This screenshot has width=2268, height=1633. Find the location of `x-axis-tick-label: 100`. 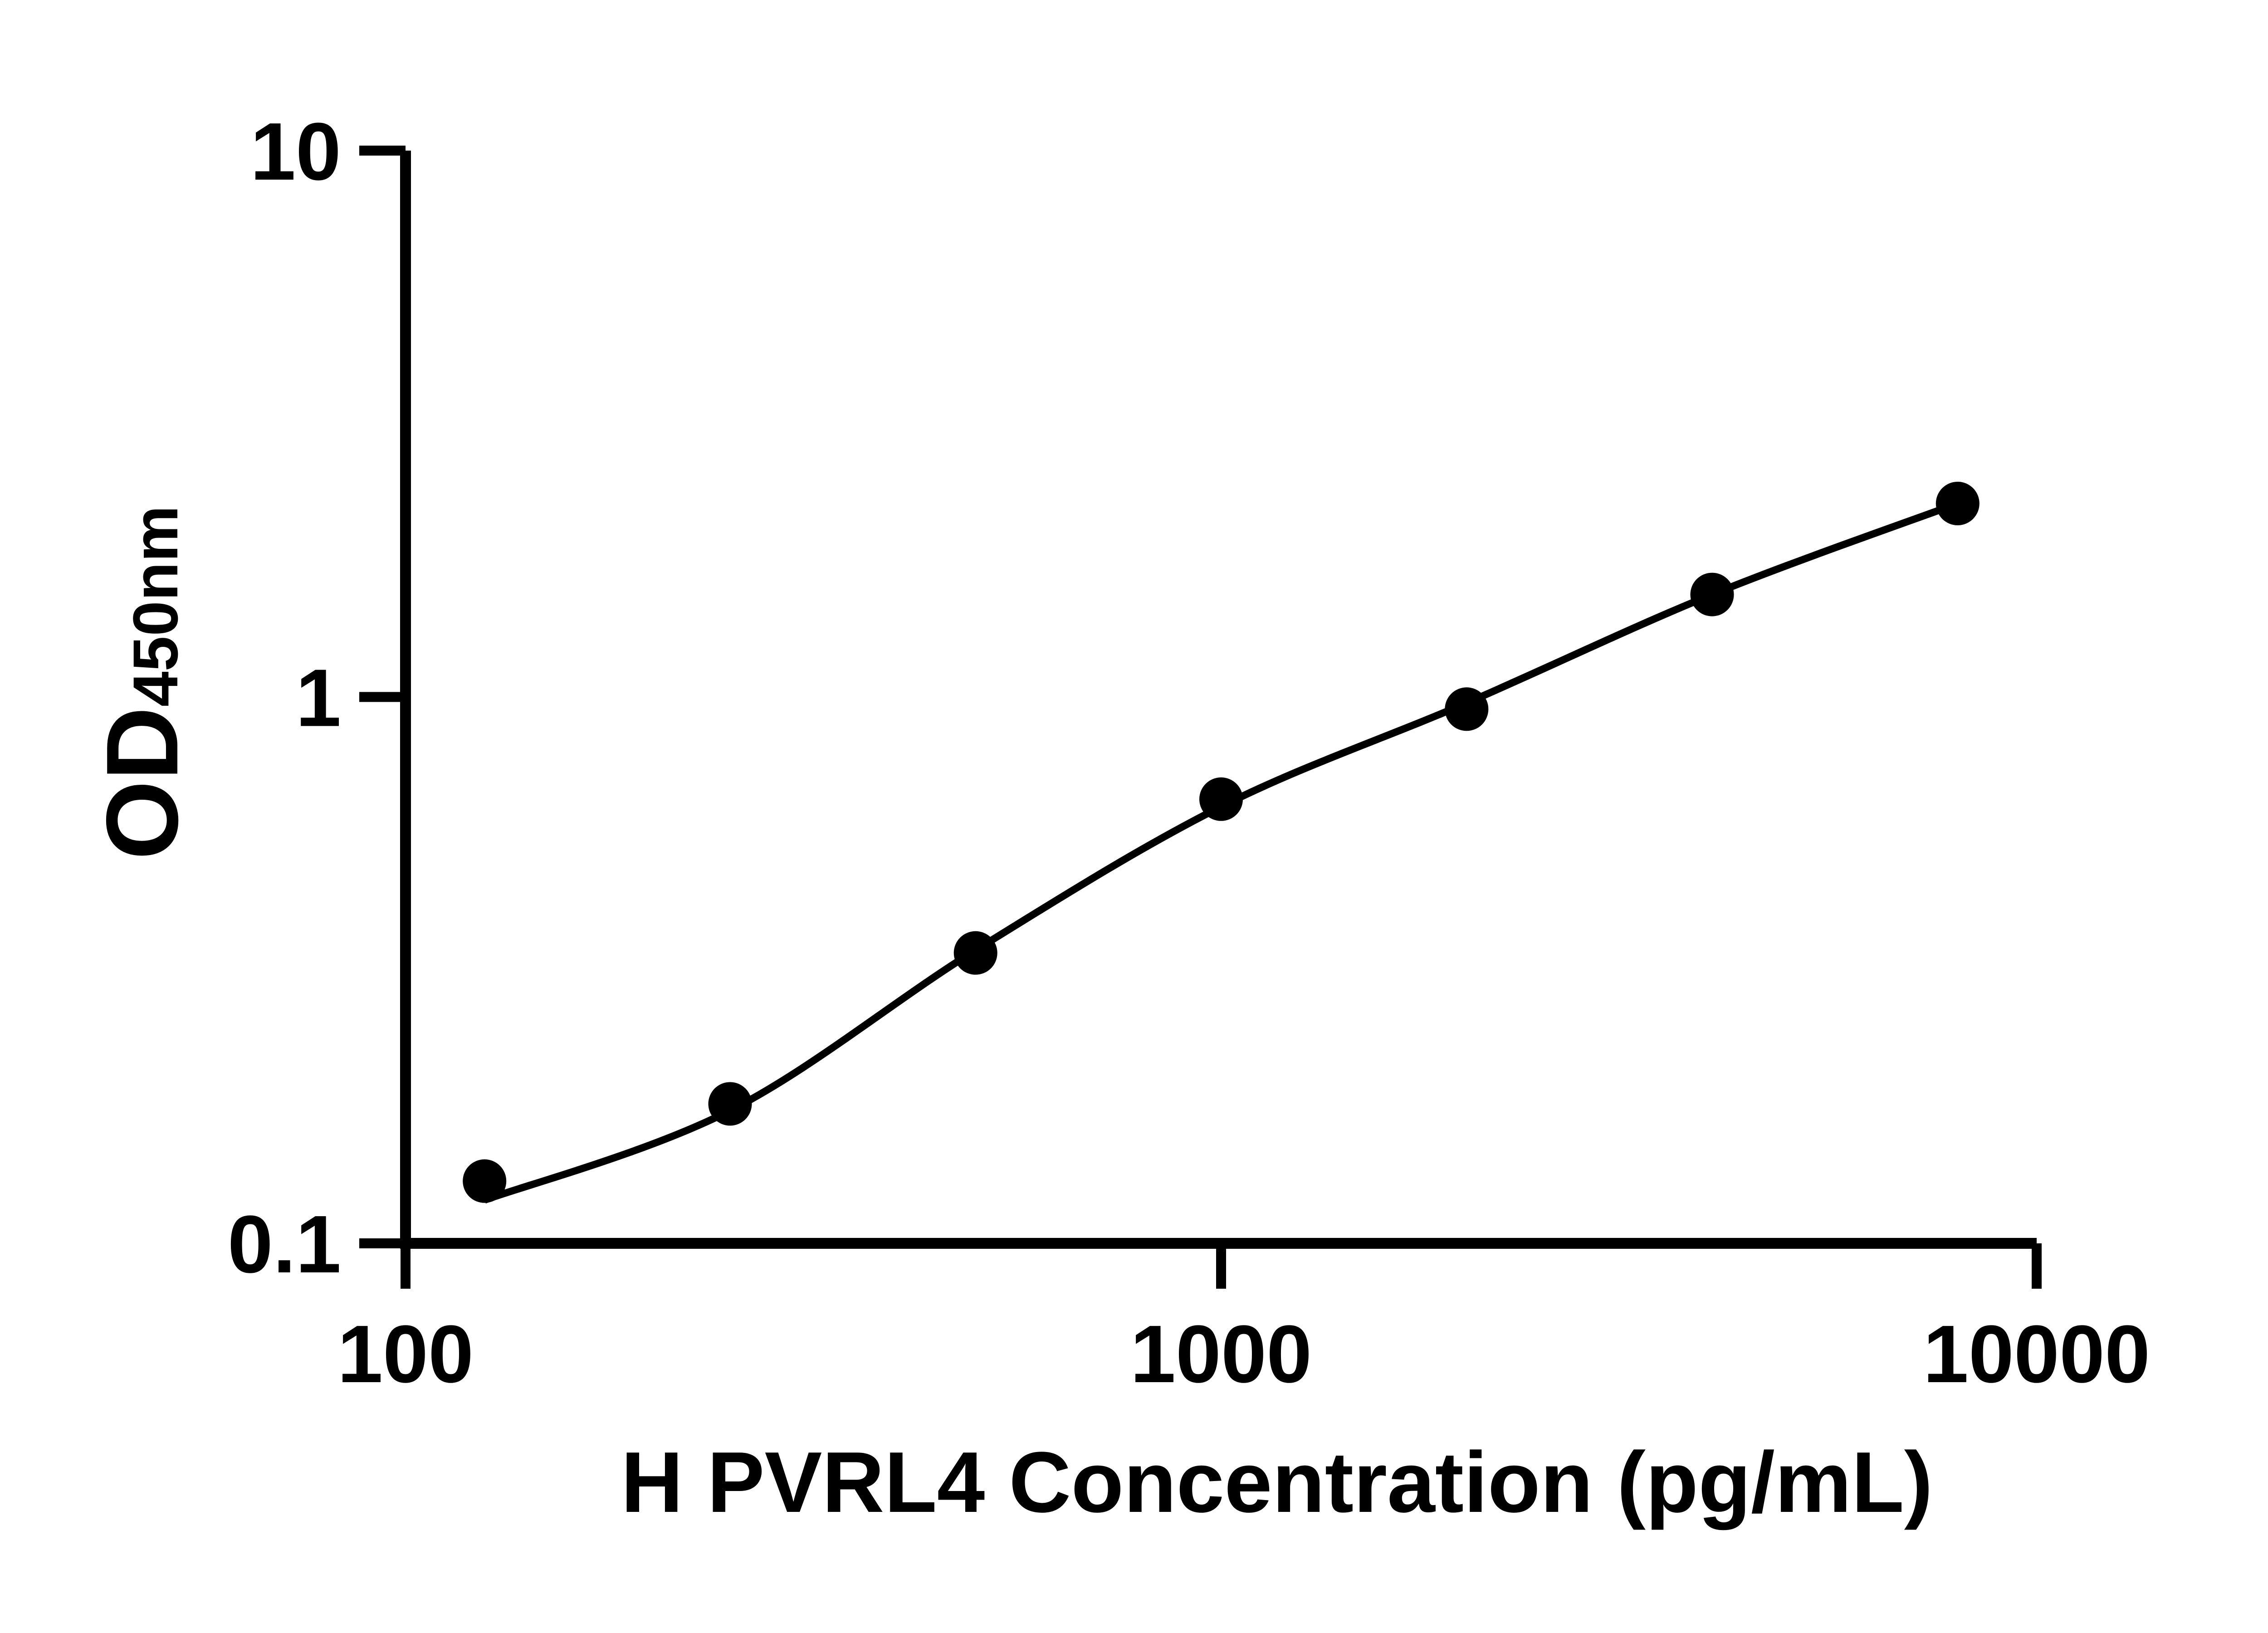

x-axis-tick-label: 100 is located at coordinates (406, 1354).